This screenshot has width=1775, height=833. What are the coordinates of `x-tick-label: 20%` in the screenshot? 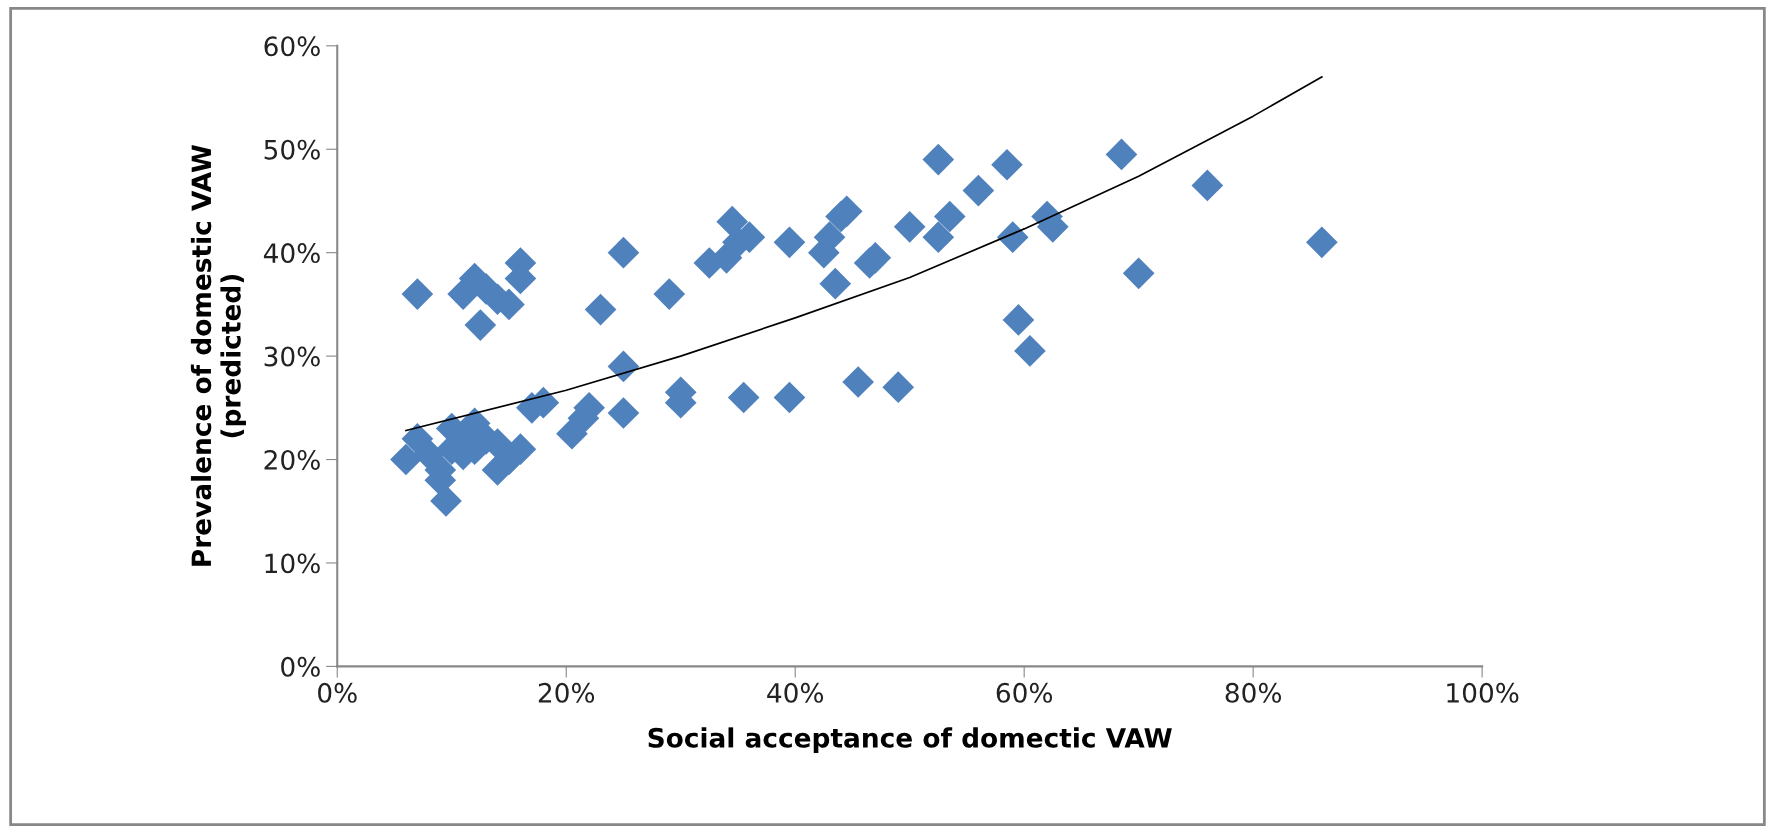 It's located at (566, 692).